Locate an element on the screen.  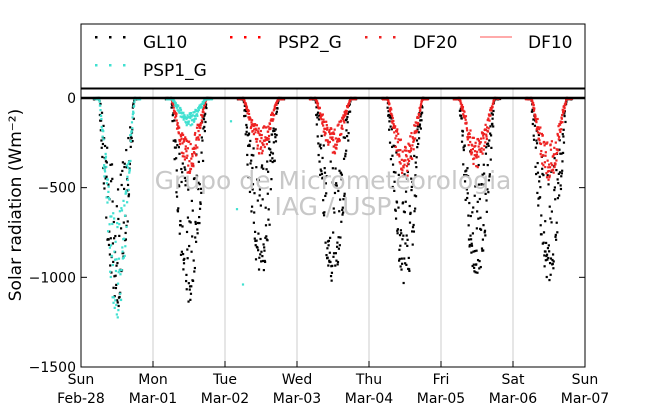
y-axis-label: Solar radiation (Wm⁻²) is located at coordinates (16, 205).